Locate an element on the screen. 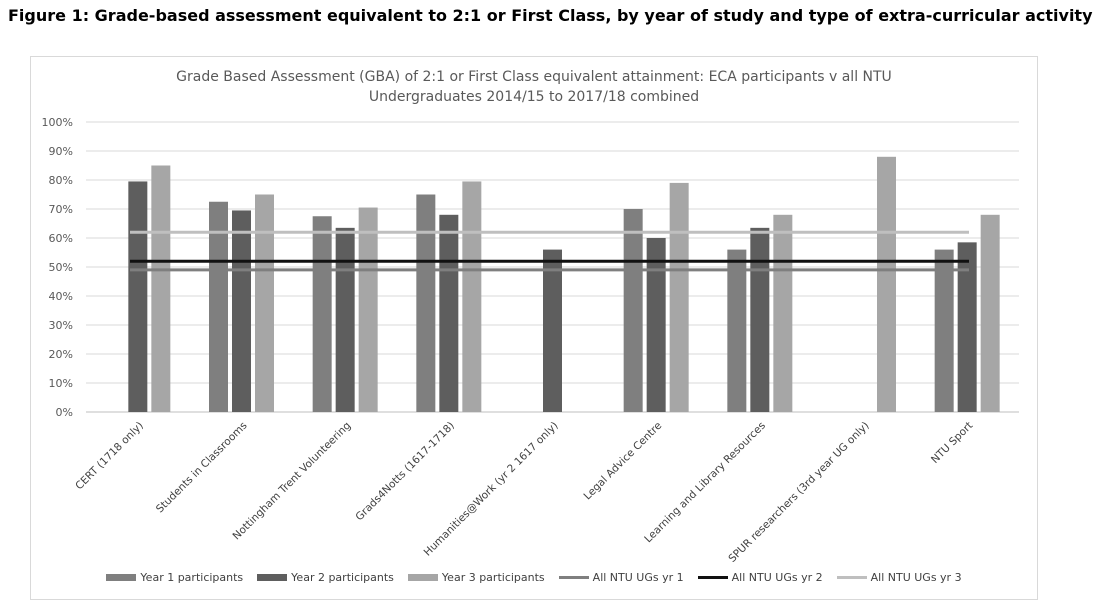 The height and width of the screenshot is (612, 1120). legend-item: All NTU UGs yr 1 is located at coordinates (621, 577).